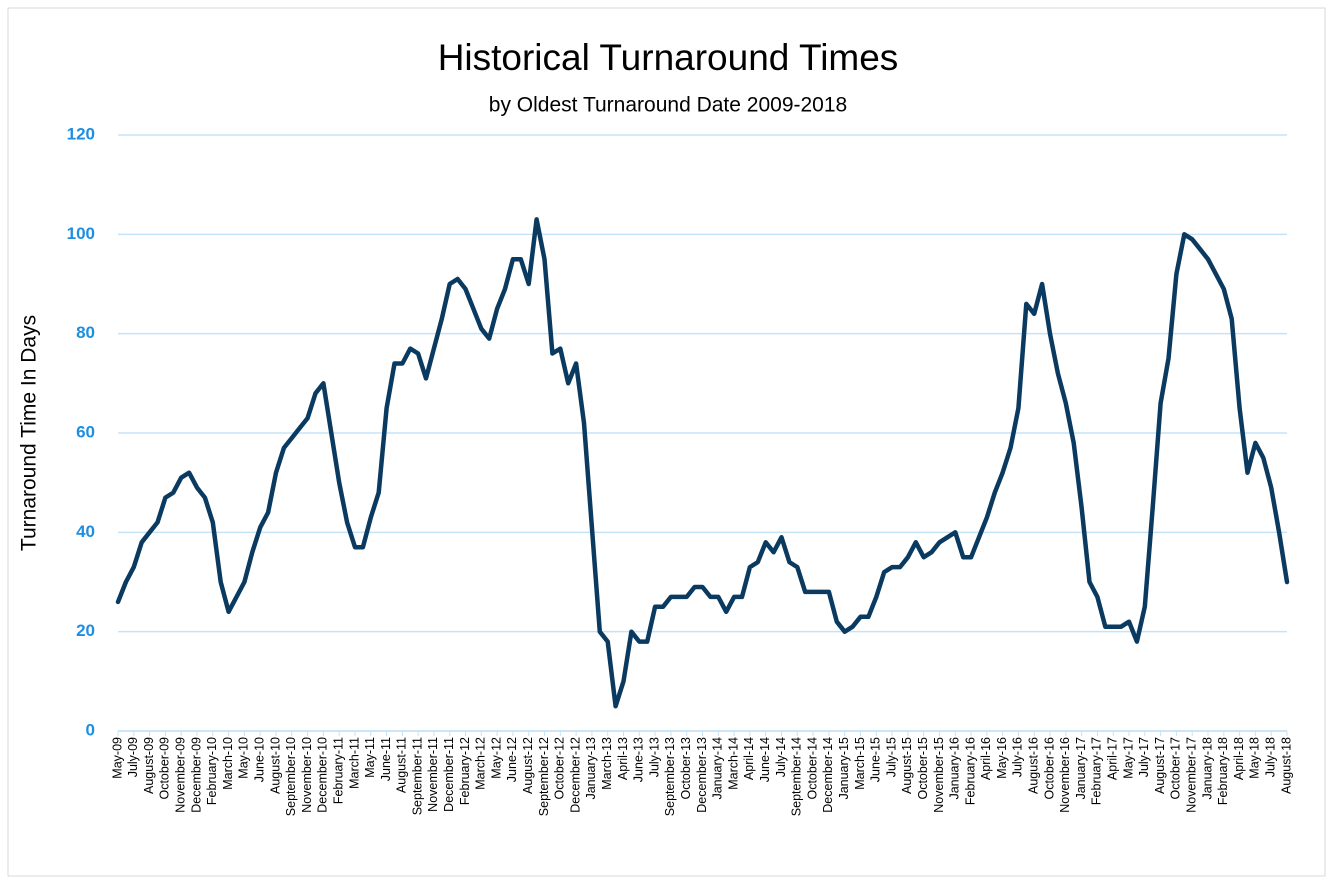  I want to click on x-tick-label: June-11, so click(386, 759).